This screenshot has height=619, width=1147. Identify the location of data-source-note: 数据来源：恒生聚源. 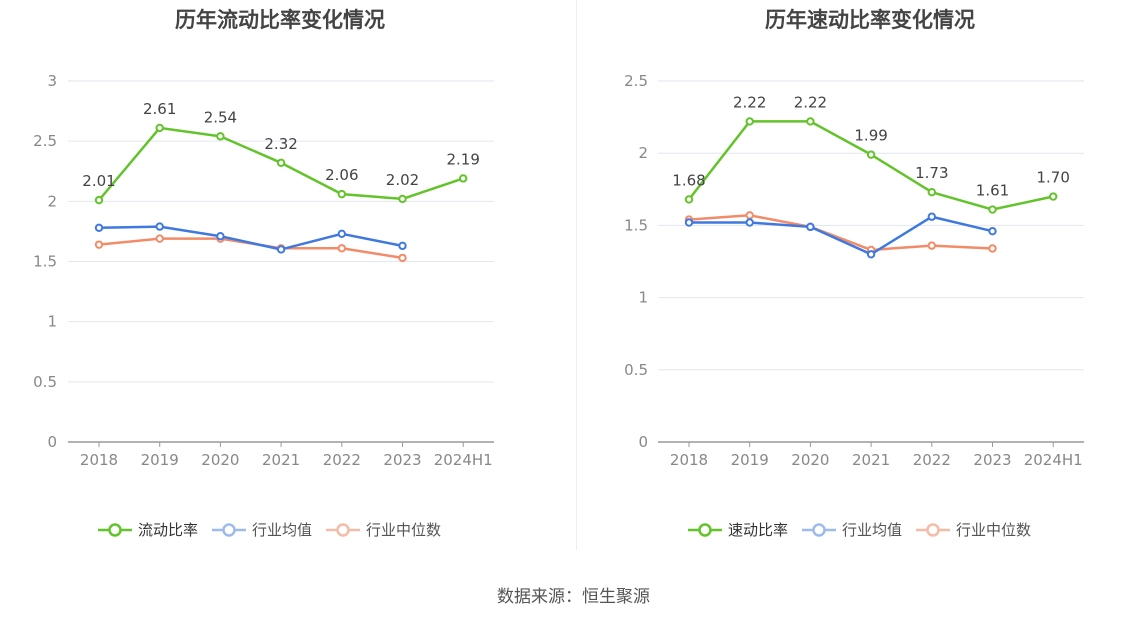
(573, 597).